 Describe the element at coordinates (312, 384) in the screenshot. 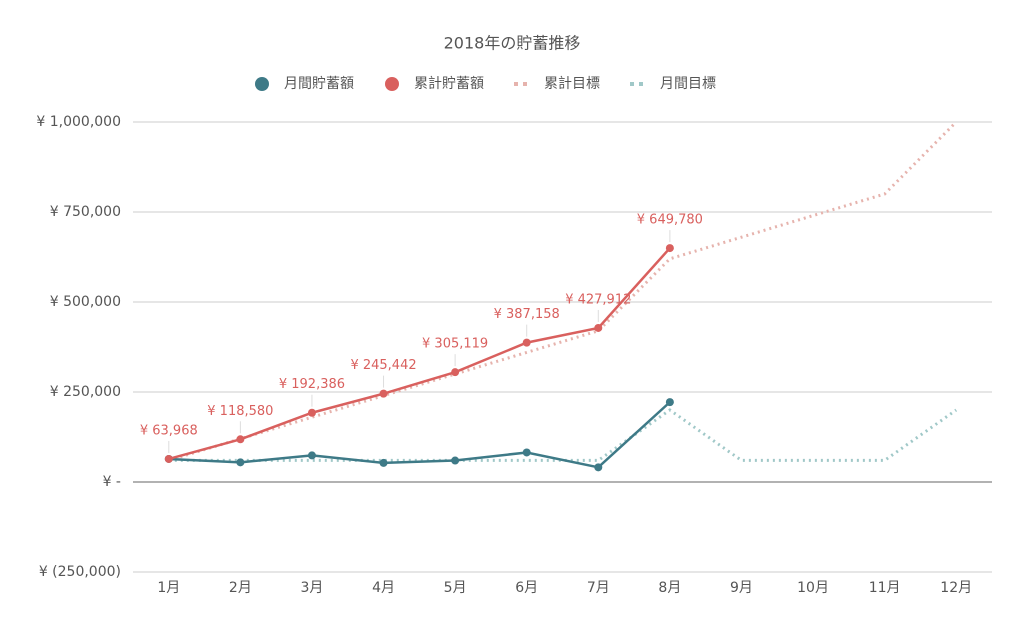

I see `data-label: ¥ 192,386` at that location.